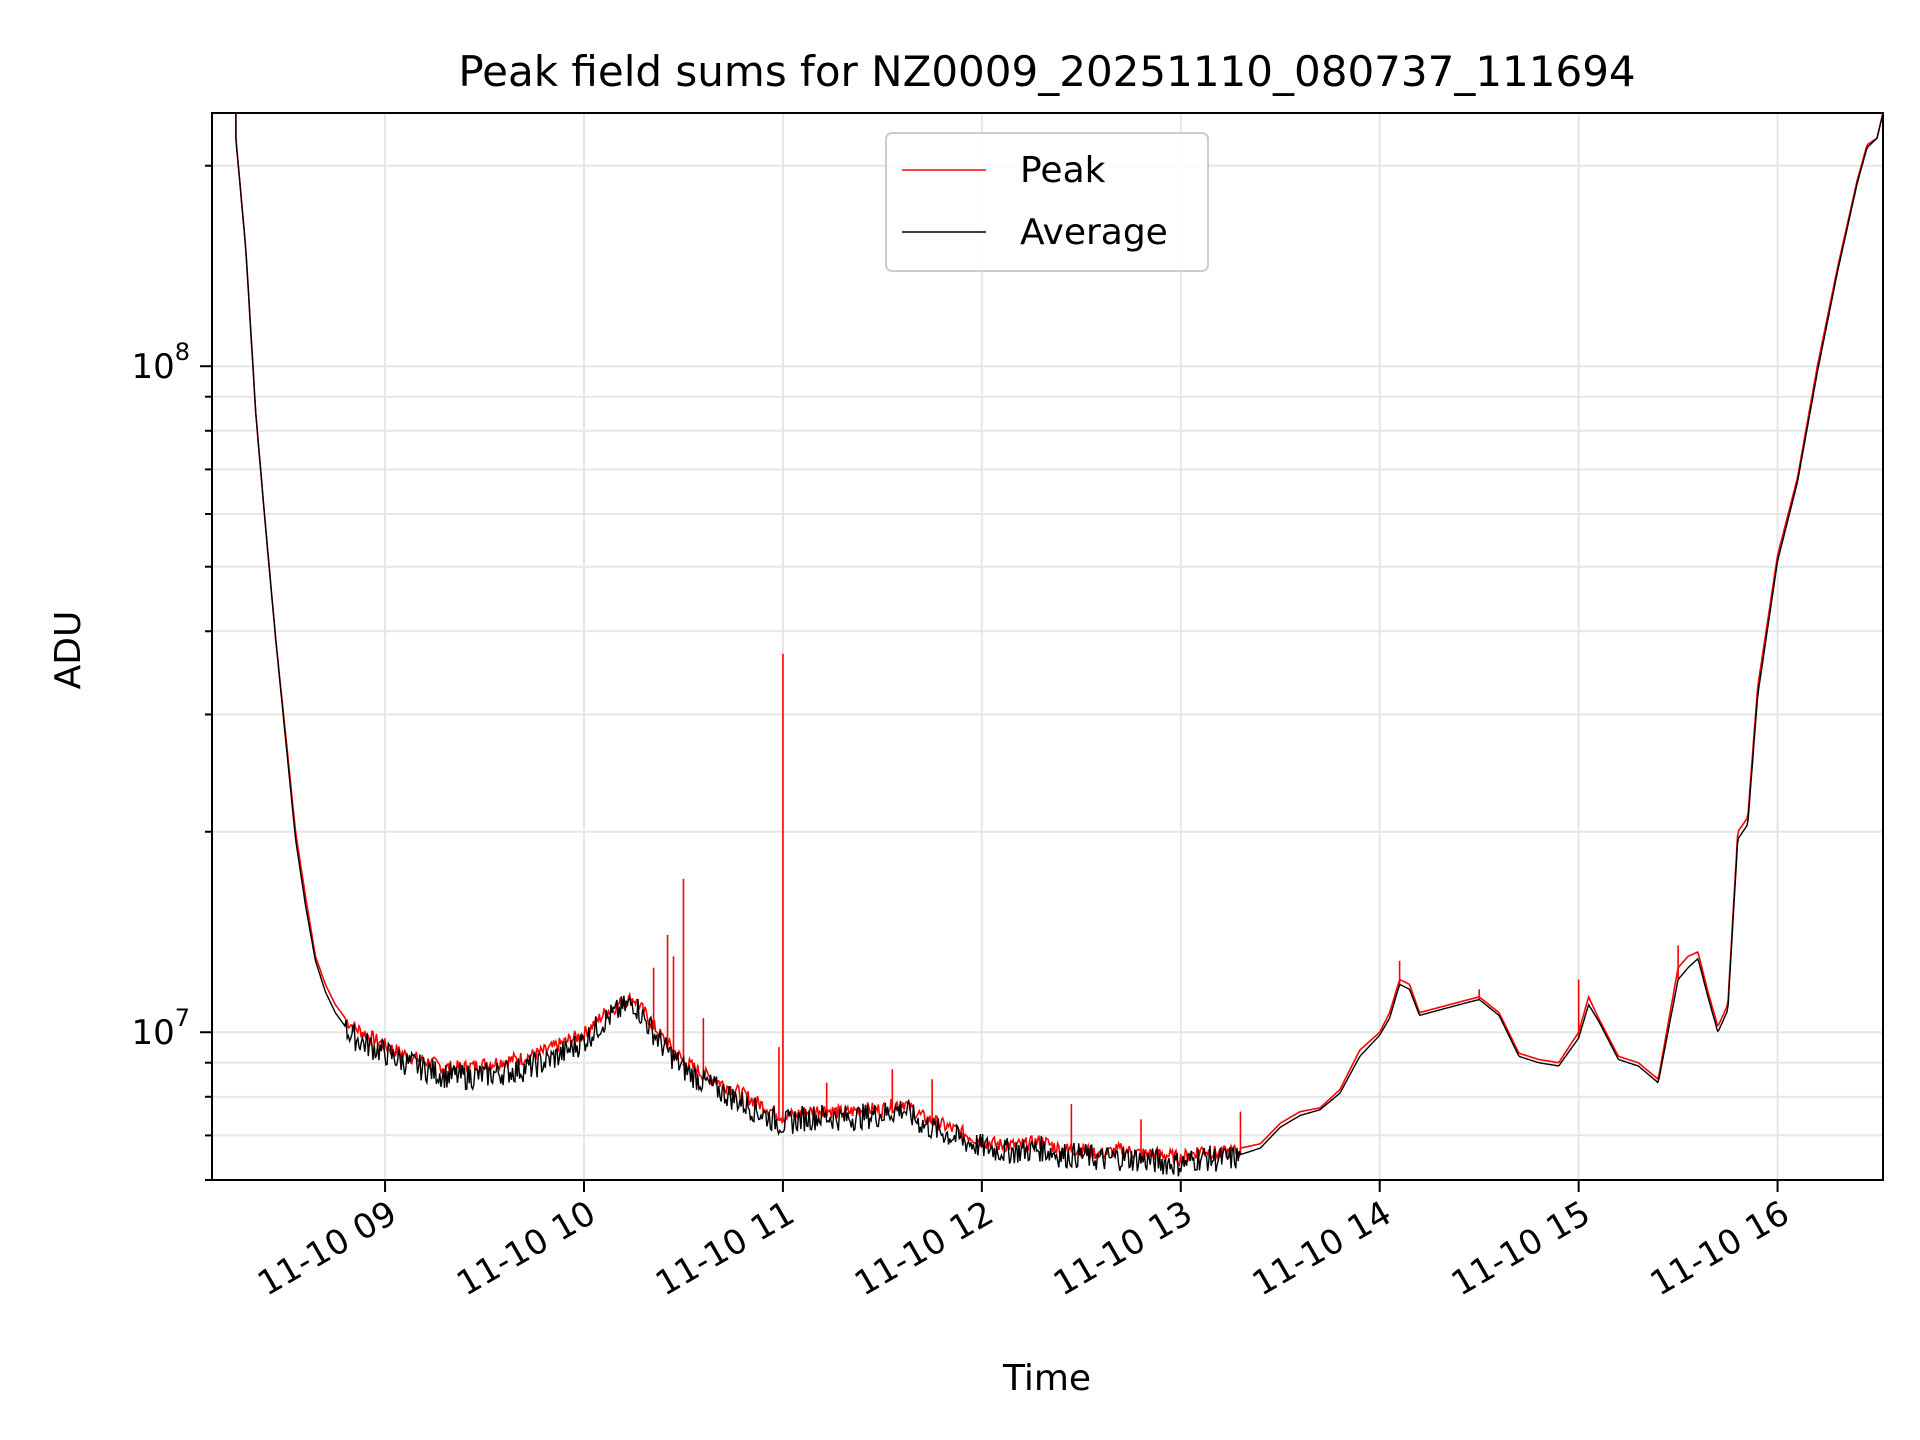  I want to click on legend-label-average: Average, so click(1094, 232).